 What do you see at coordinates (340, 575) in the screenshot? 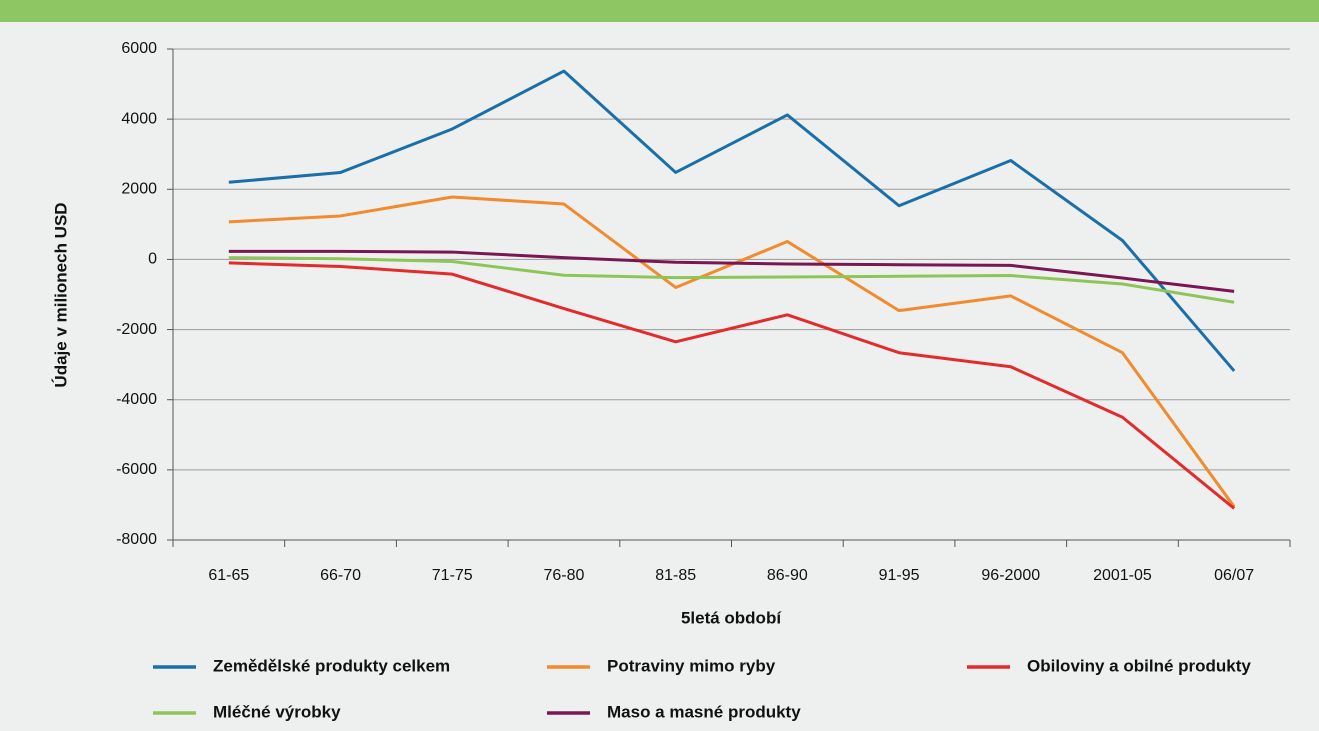
I see `x-tick-label: 66-70` at bounding box center [340, 575].